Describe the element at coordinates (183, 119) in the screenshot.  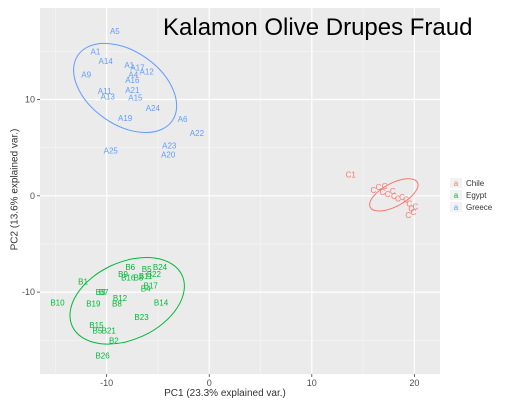
I see `point-label-greece: A6` at that location.